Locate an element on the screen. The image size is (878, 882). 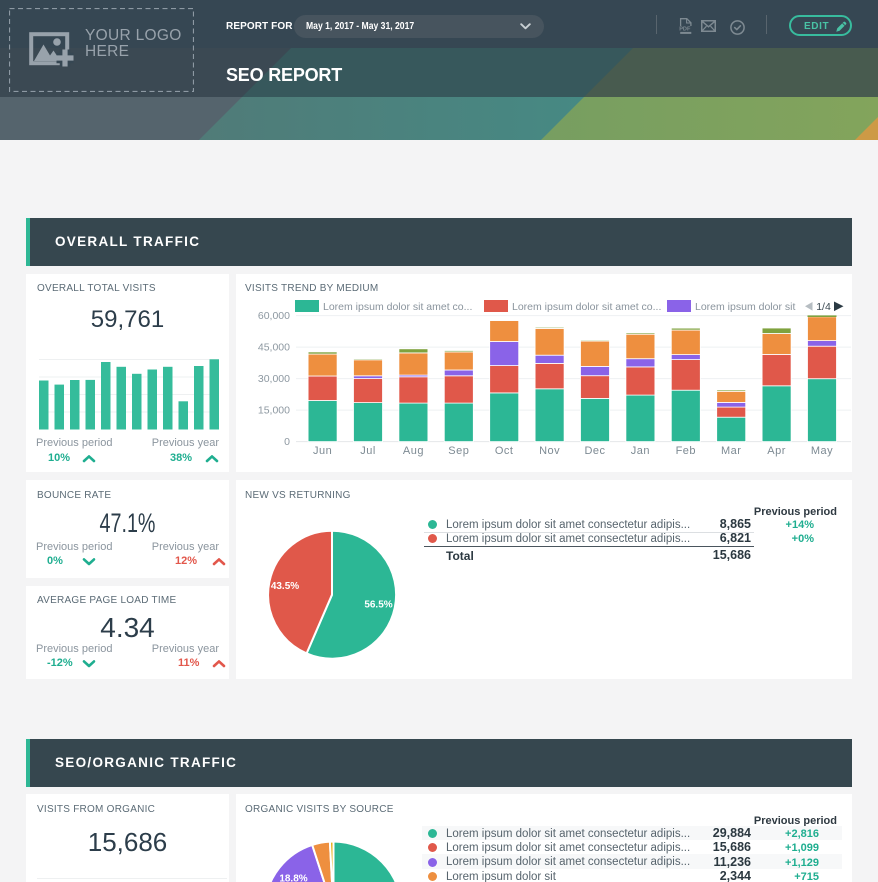
svg-text: 56.5% is located at coordinates (378, 605).